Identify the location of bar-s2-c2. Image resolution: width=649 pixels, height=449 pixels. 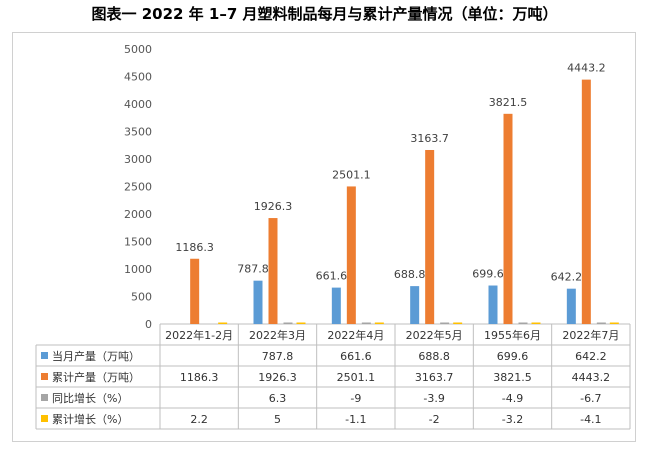
(366, 323).